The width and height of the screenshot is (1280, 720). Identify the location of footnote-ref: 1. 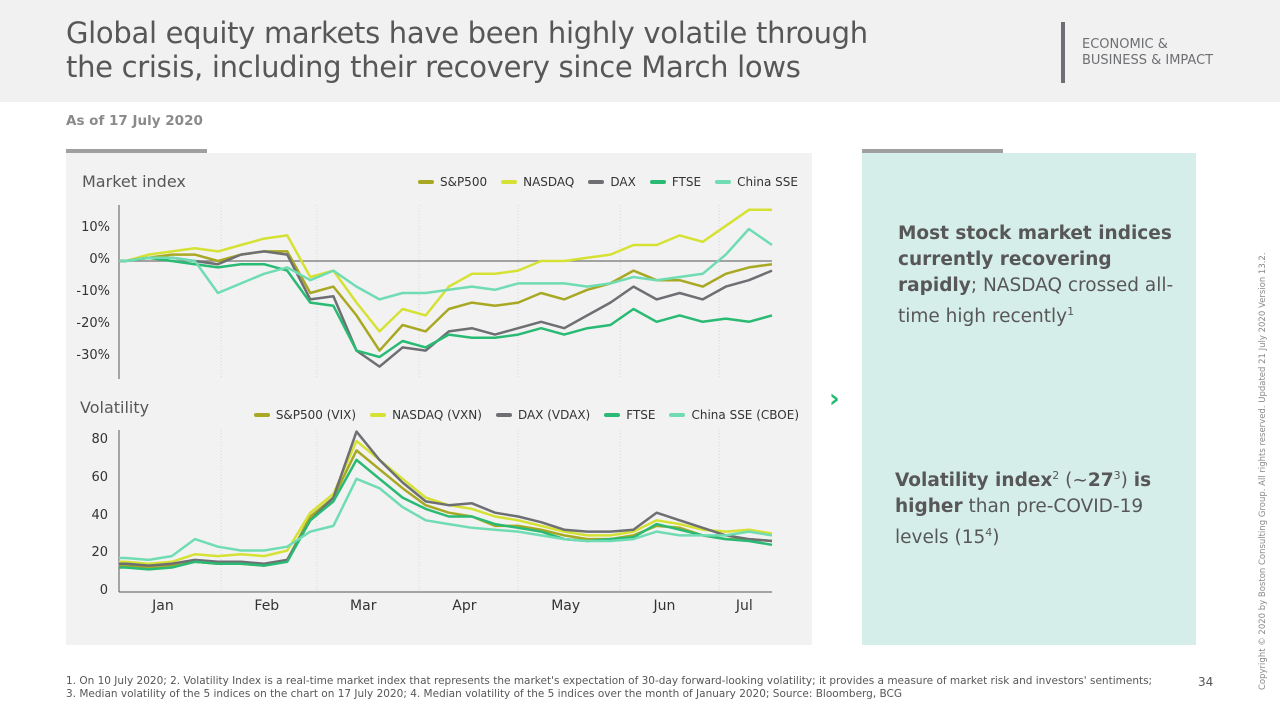
(1071, 311).